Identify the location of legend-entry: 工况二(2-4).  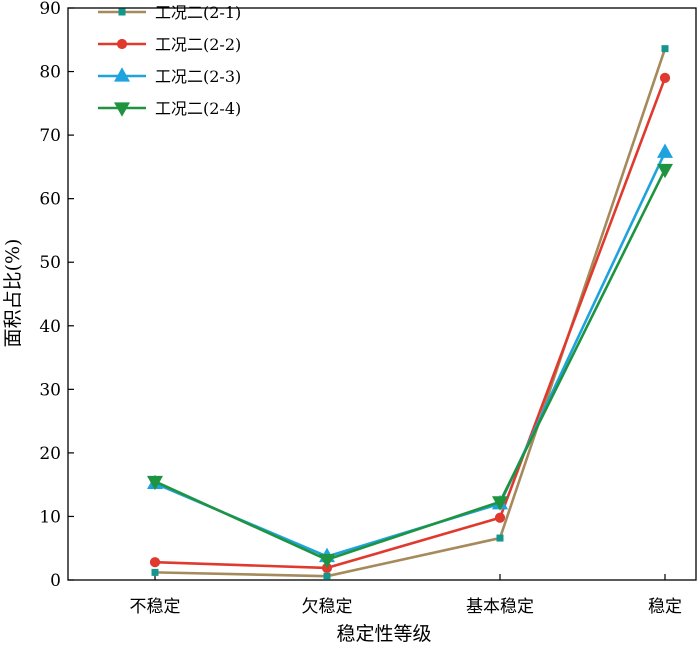
(169, 108).